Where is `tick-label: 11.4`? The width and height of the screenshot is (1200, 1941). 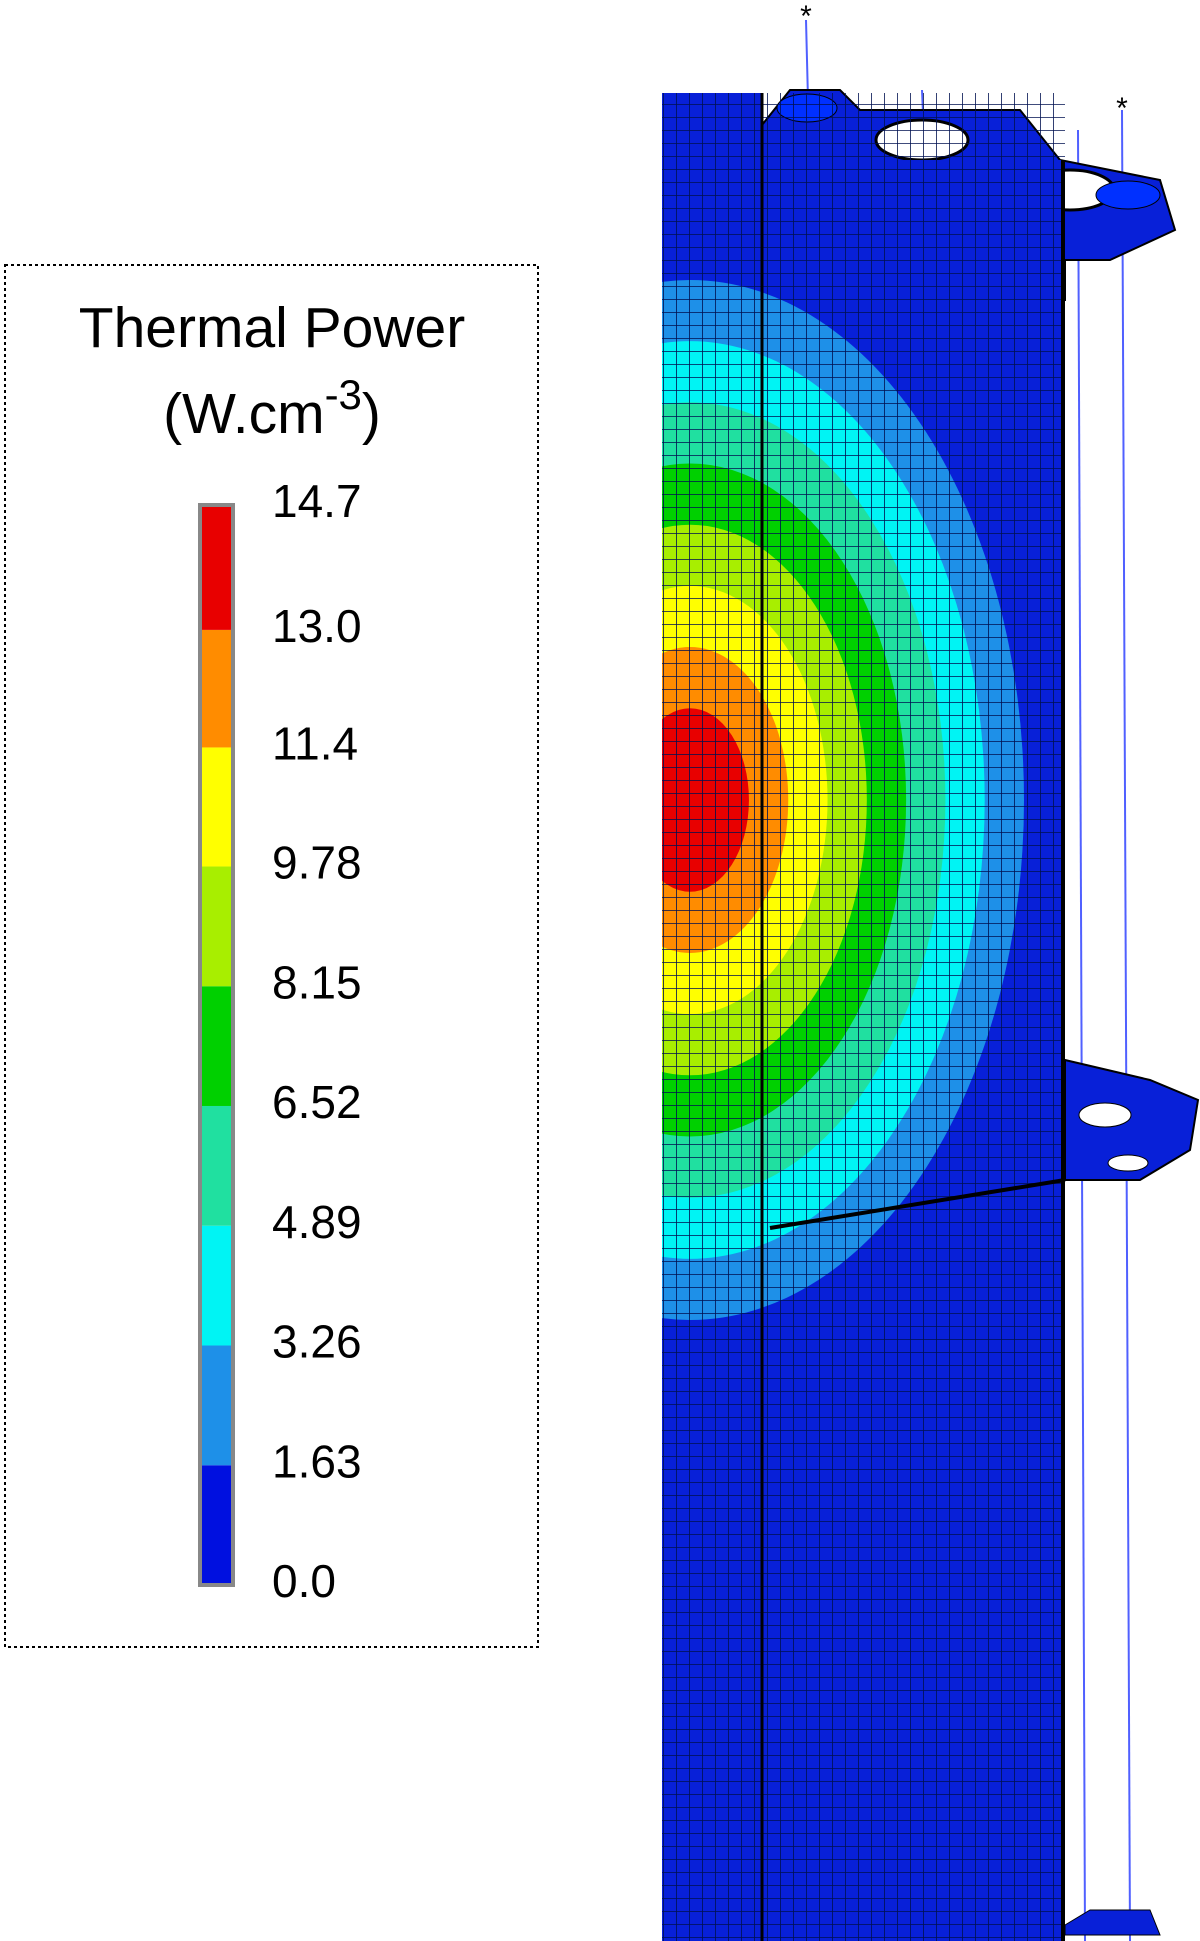 tick-label: 11.4 is located at coordinates (315, 744).